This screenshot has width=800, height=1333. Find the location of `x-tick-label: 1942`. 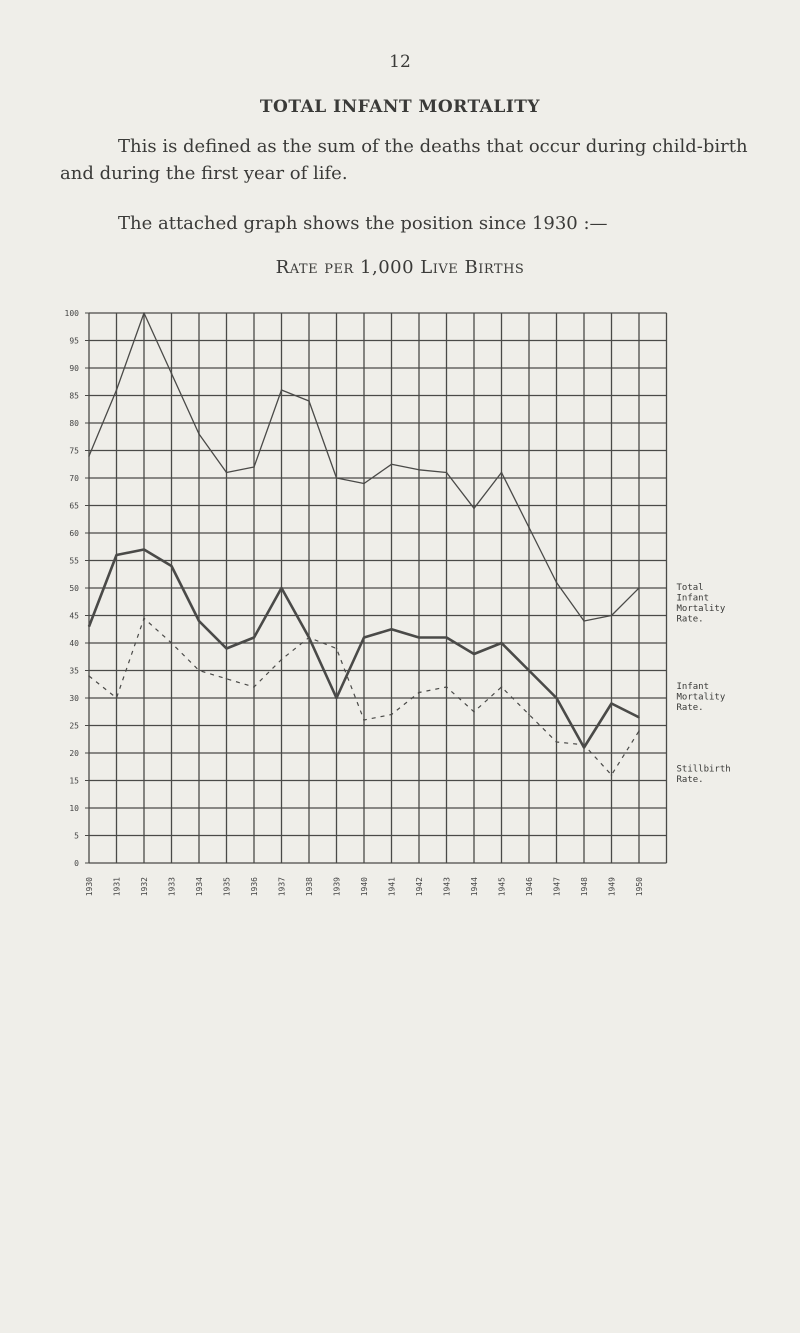

x-tick-label: 1942 is located at coordinates (419, 886).